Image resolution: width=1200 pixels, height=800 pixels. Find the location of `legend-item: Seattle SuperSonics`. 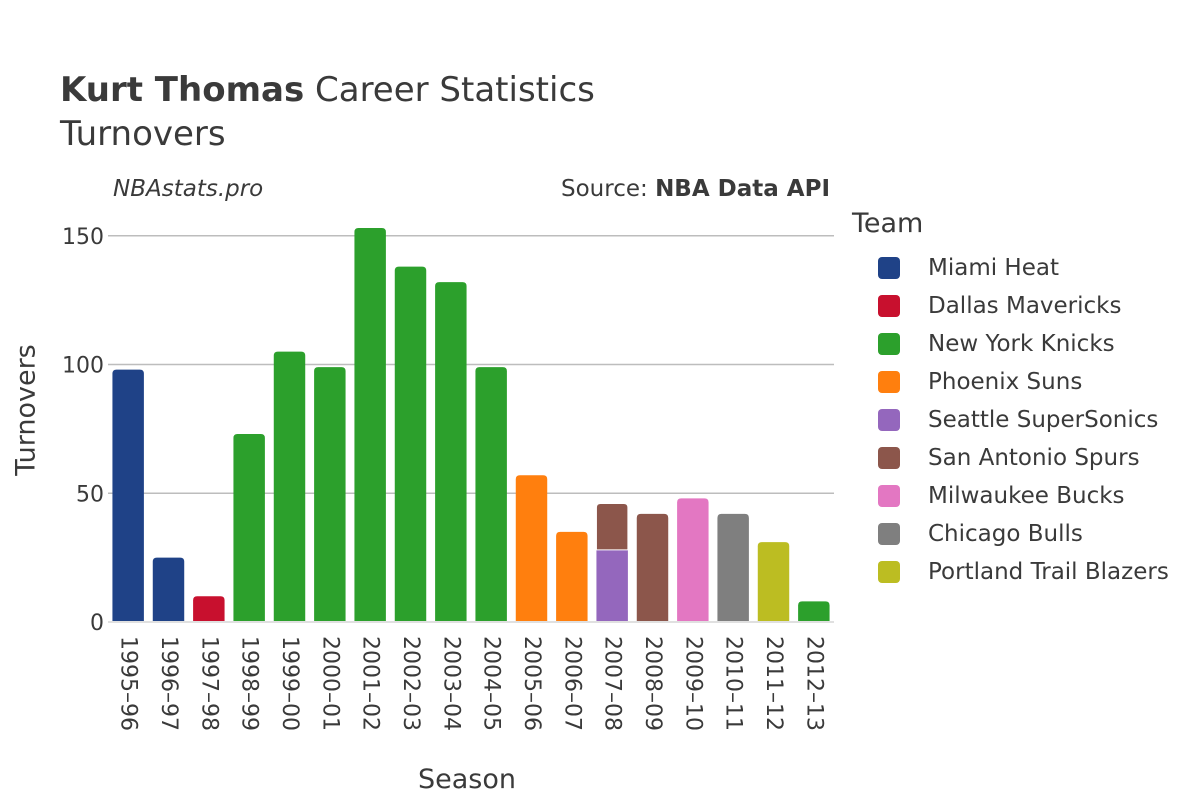

legend-item: Seattle SuperSonics is located at coordinates (1010, 420).